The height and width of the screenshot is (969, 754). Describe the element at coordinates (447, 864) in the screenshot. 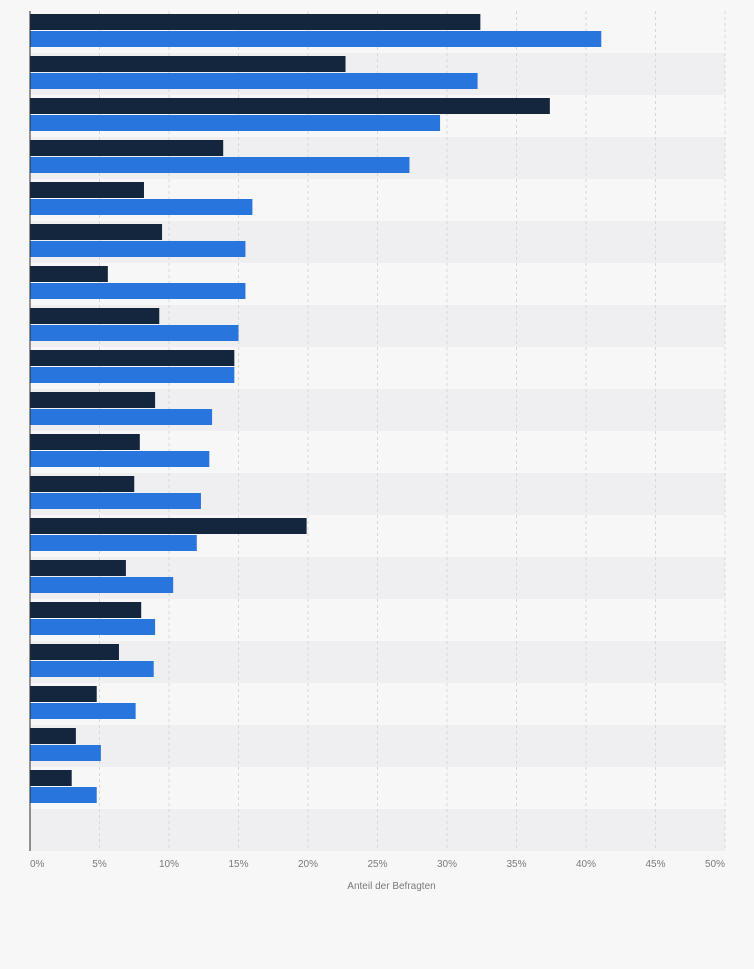

I see `x-tick-label: 30%` at that location.